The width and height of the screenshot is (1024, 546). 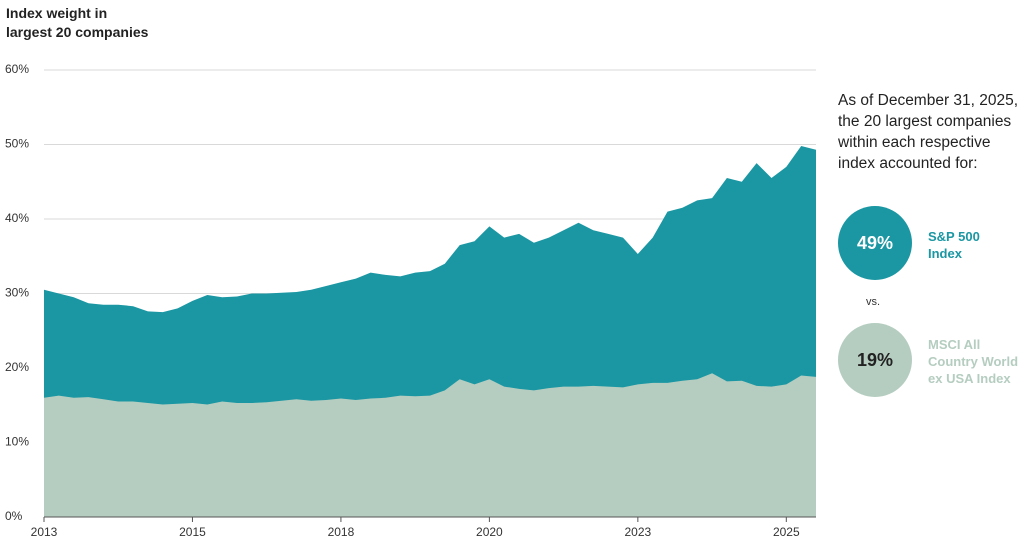 What do you see at coordinates (44, 532) in the screenshot?
I see `x-tick-label: 2013` at bounding box center [44, 532].